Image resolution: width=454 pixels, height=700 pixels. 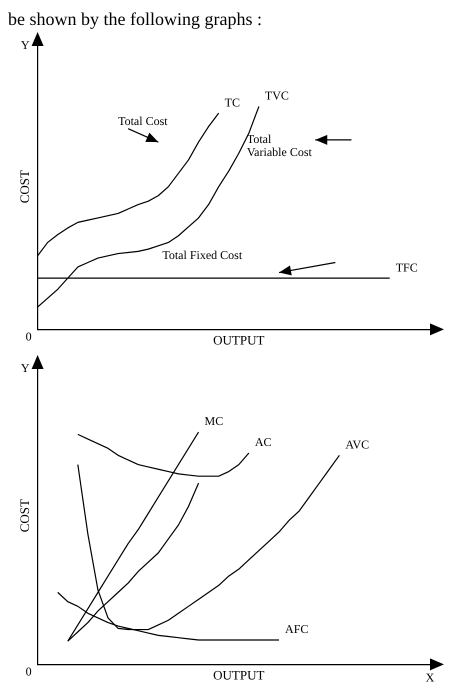 I want to click on annotation: Total Variable Cost, so click(x=279, y=146).